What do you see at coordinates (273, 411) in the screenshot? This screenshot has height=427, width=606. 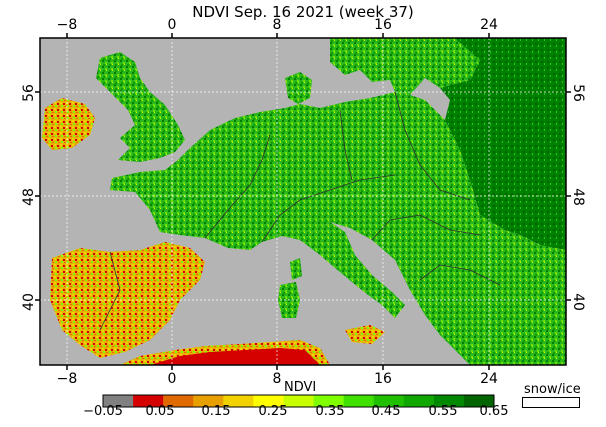 I see `colorbar-tick-label: 0.25` at bounding box center [273, 411].